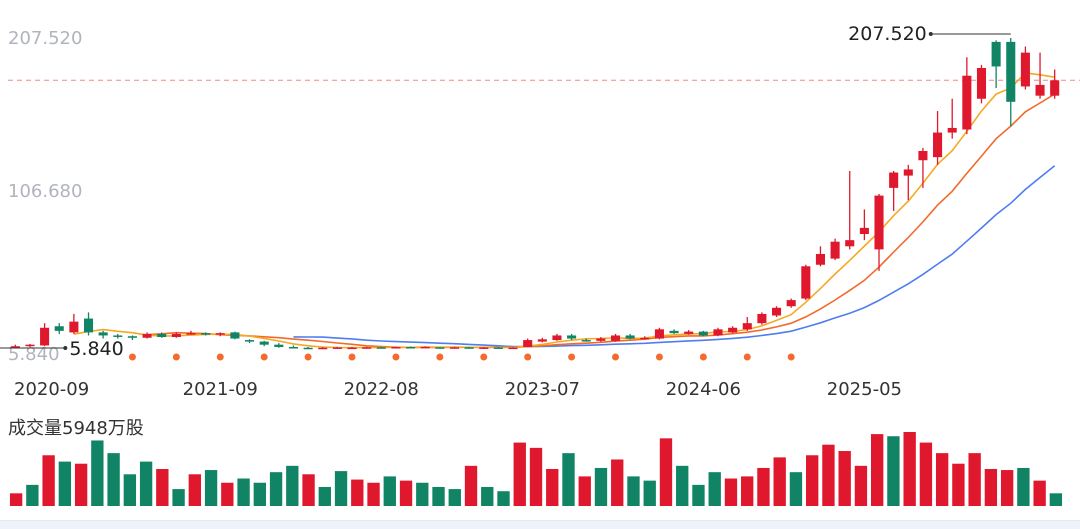 The height and width of the screenshot is (529, 1080). I want to click on low-marker-dot, so click(65, 348).